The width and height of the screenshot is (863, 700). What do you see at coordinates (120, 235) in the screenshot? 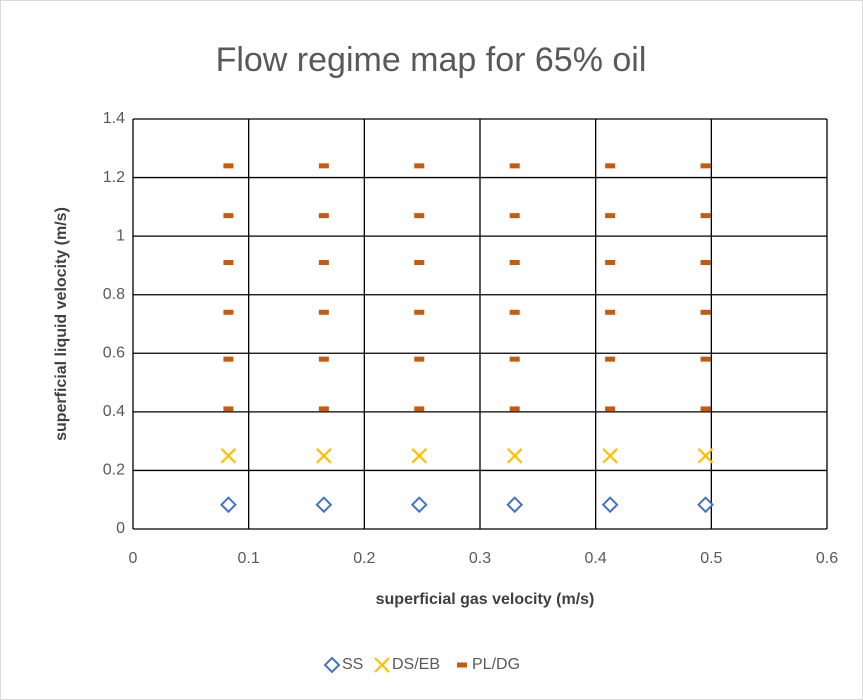
I see `y-tick-label: 1` at bounding box center [120, 235].